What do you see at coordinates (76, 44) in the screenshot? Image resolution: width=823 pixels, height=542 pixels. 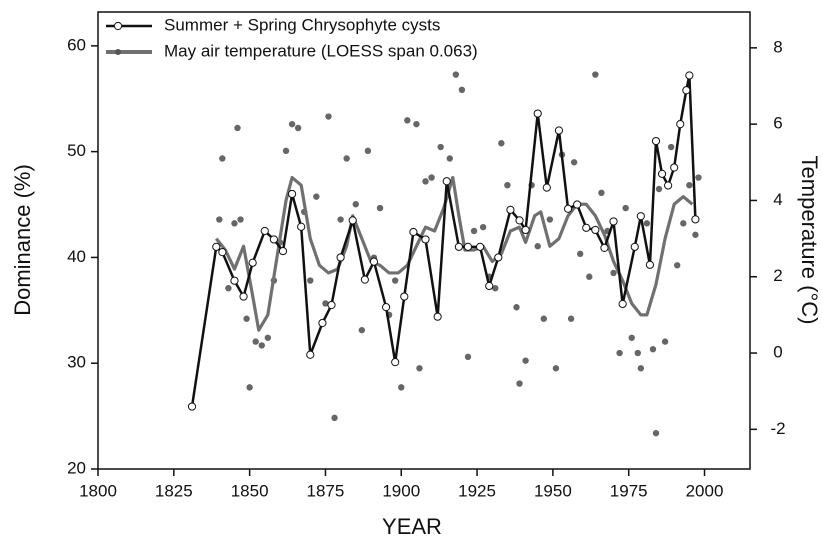 I see `y-tick-label: 60` at bounding box center [76, 44].